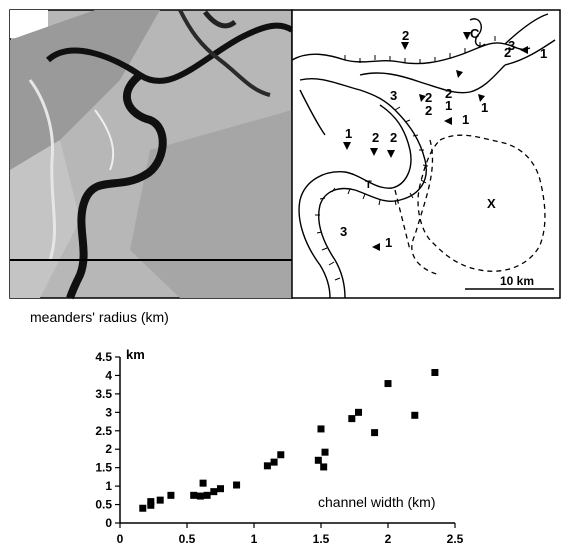 This screenshot has width=571, height=556. I want to click on y-tick-label: 1, so click(108, 486).